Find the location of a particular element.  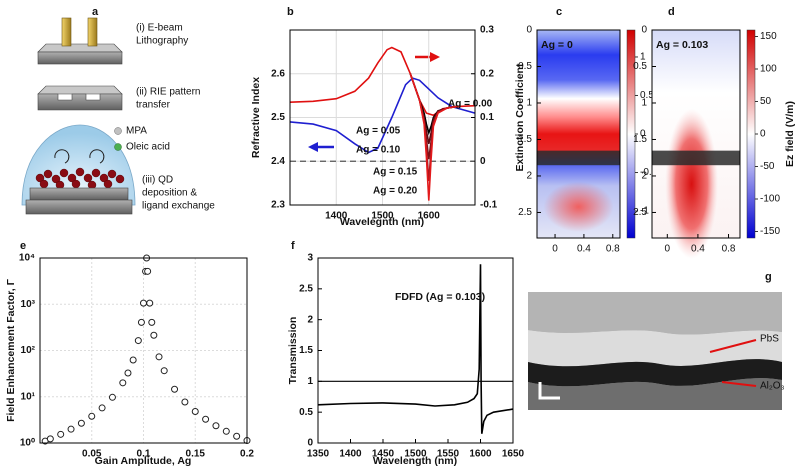

x-axis-label: Wavelegnth (nm) is located at coordinates (382, 222).